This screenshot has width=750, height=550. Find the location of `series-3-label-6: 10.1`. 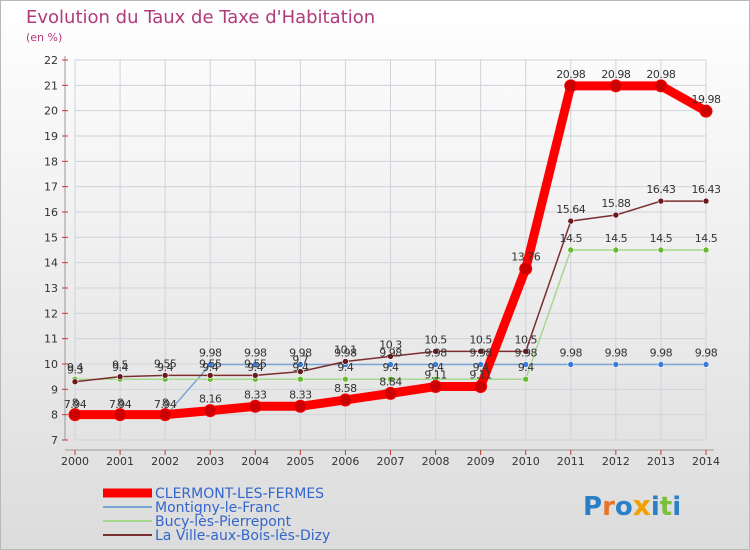

series-3-label-6: 10.1 is located at coordinates (345, 349).